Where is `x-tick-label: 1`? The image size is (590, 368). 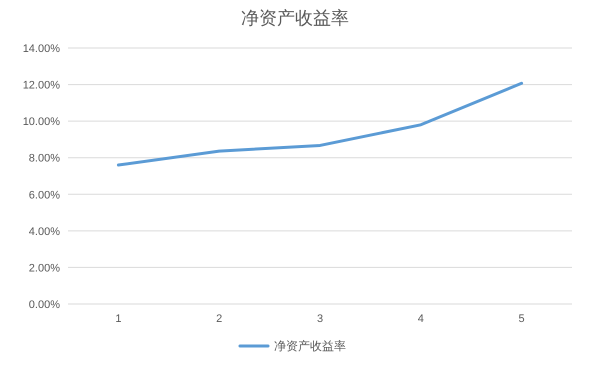
x-tick-label: 1 is located at coordinates (118, 319).